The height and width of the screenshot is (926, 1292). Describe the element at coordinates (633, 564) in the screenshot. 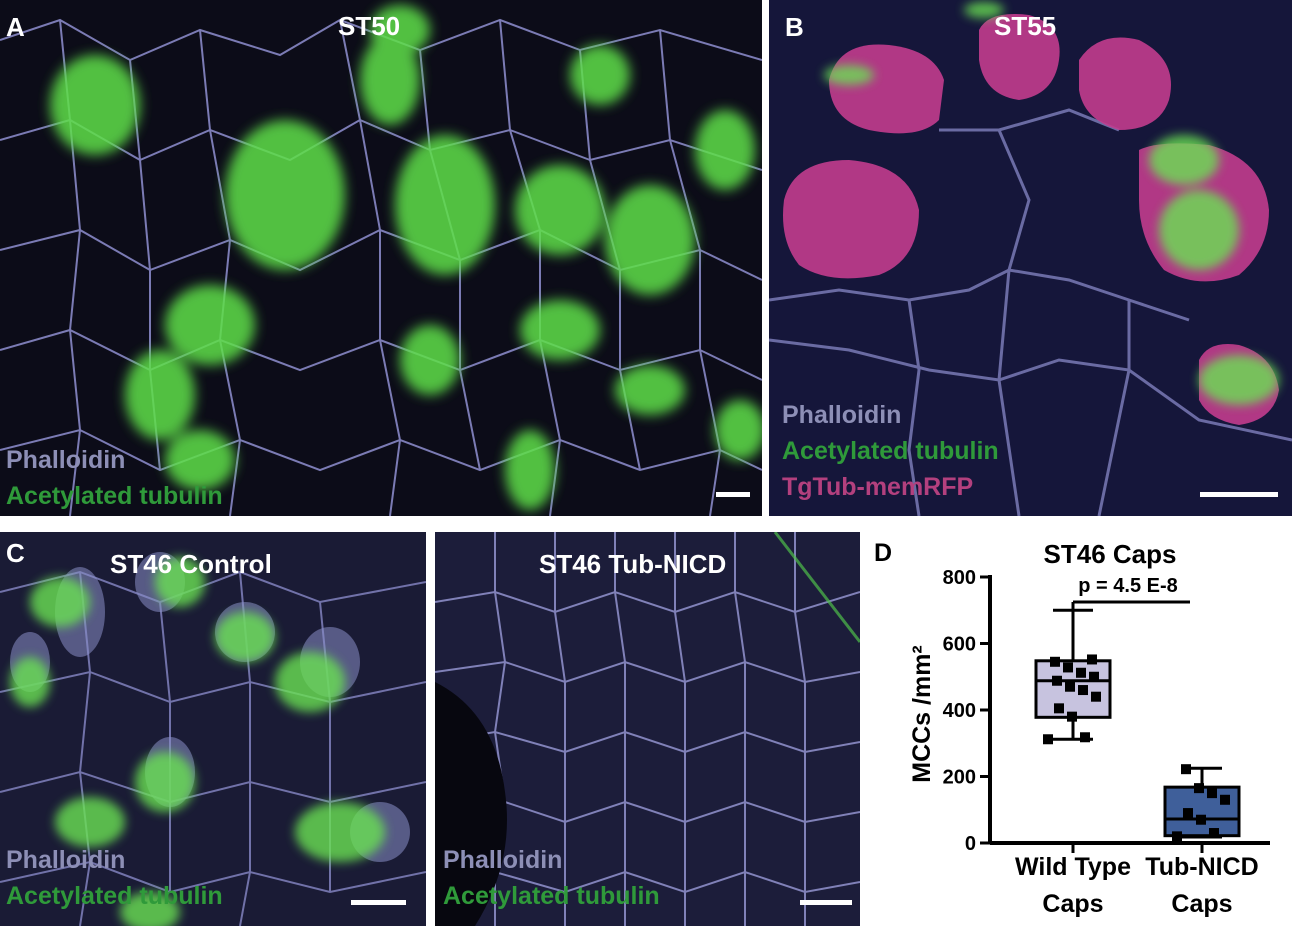

I see `panel-c2-title: ST46 Tub-NICD` at that location.